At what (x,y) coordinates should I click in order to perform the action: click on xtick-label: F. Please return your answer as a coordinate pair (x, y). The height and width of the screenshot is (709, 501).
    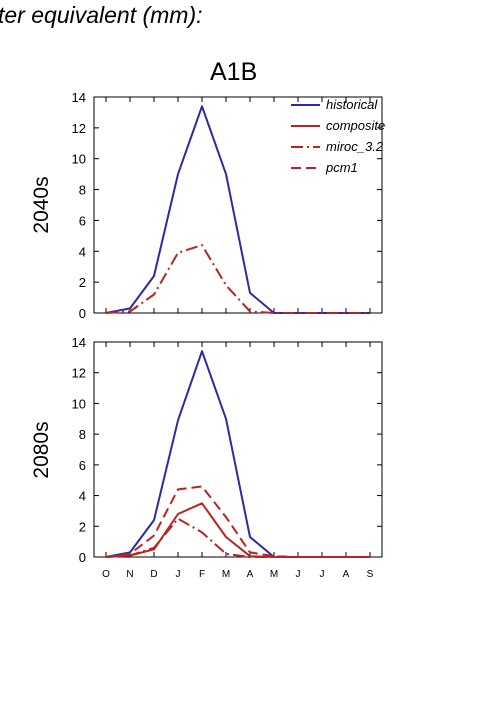
    Looking at the image, I should click on (202, 574).